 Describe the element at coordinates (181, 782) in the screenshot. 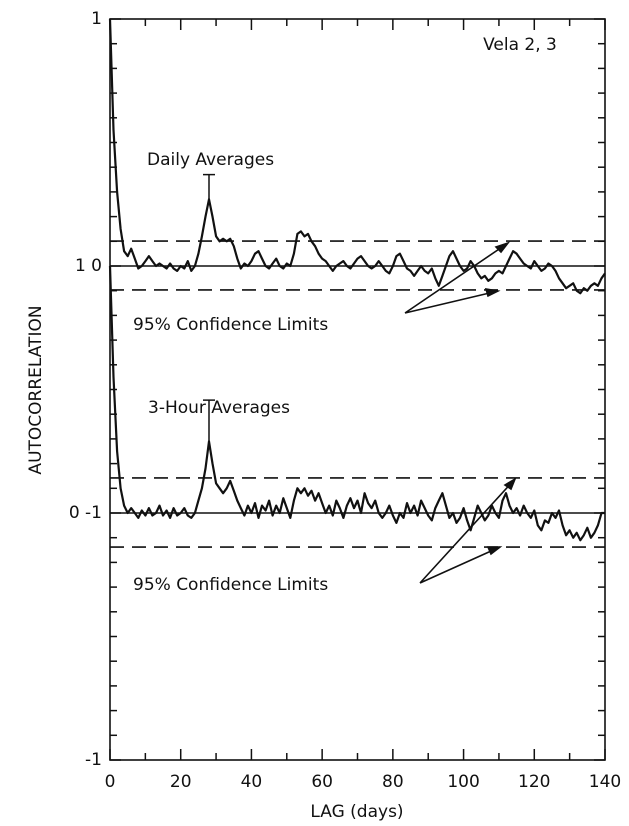

I see `x-tick-label: 20` at that location.